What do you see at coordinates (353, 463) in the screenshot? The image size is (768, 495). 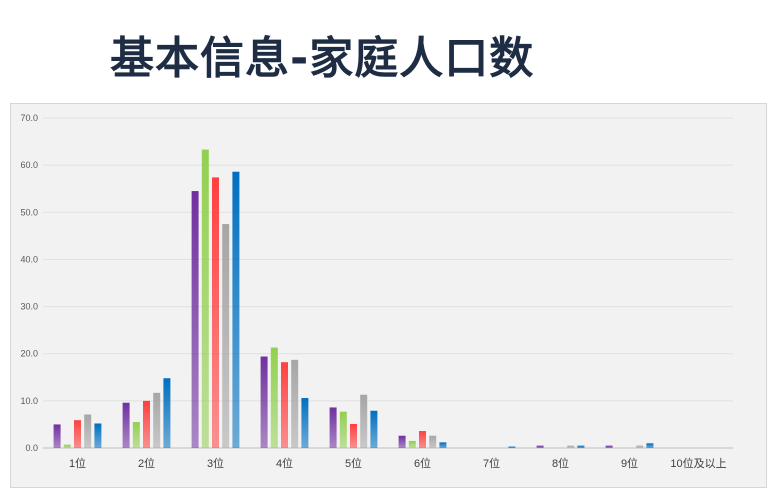 I see `x-tick-label: 5位` at bounding box center [353, 463].